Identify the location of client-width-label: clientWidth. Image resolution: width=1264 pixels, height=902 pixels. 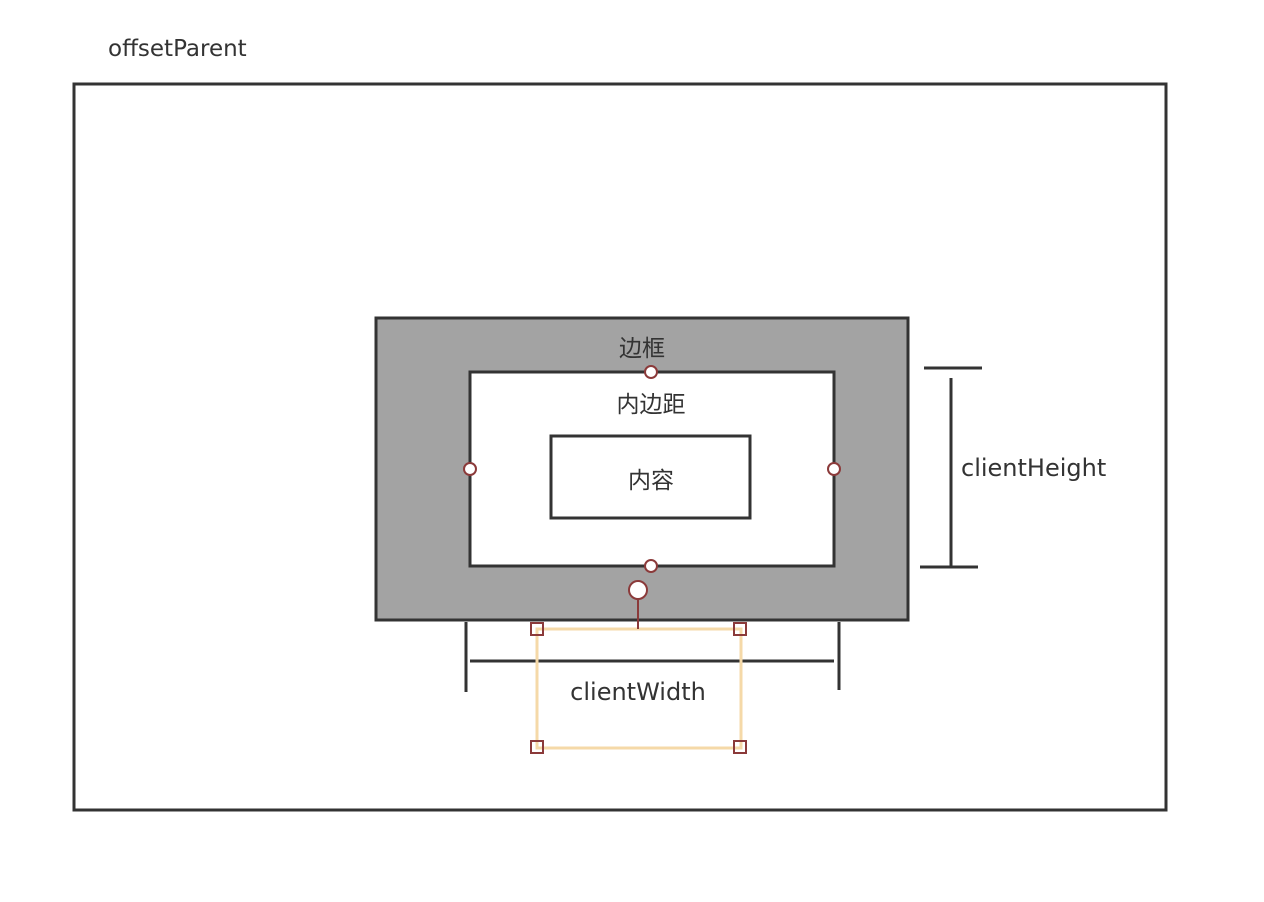
(638, 692).